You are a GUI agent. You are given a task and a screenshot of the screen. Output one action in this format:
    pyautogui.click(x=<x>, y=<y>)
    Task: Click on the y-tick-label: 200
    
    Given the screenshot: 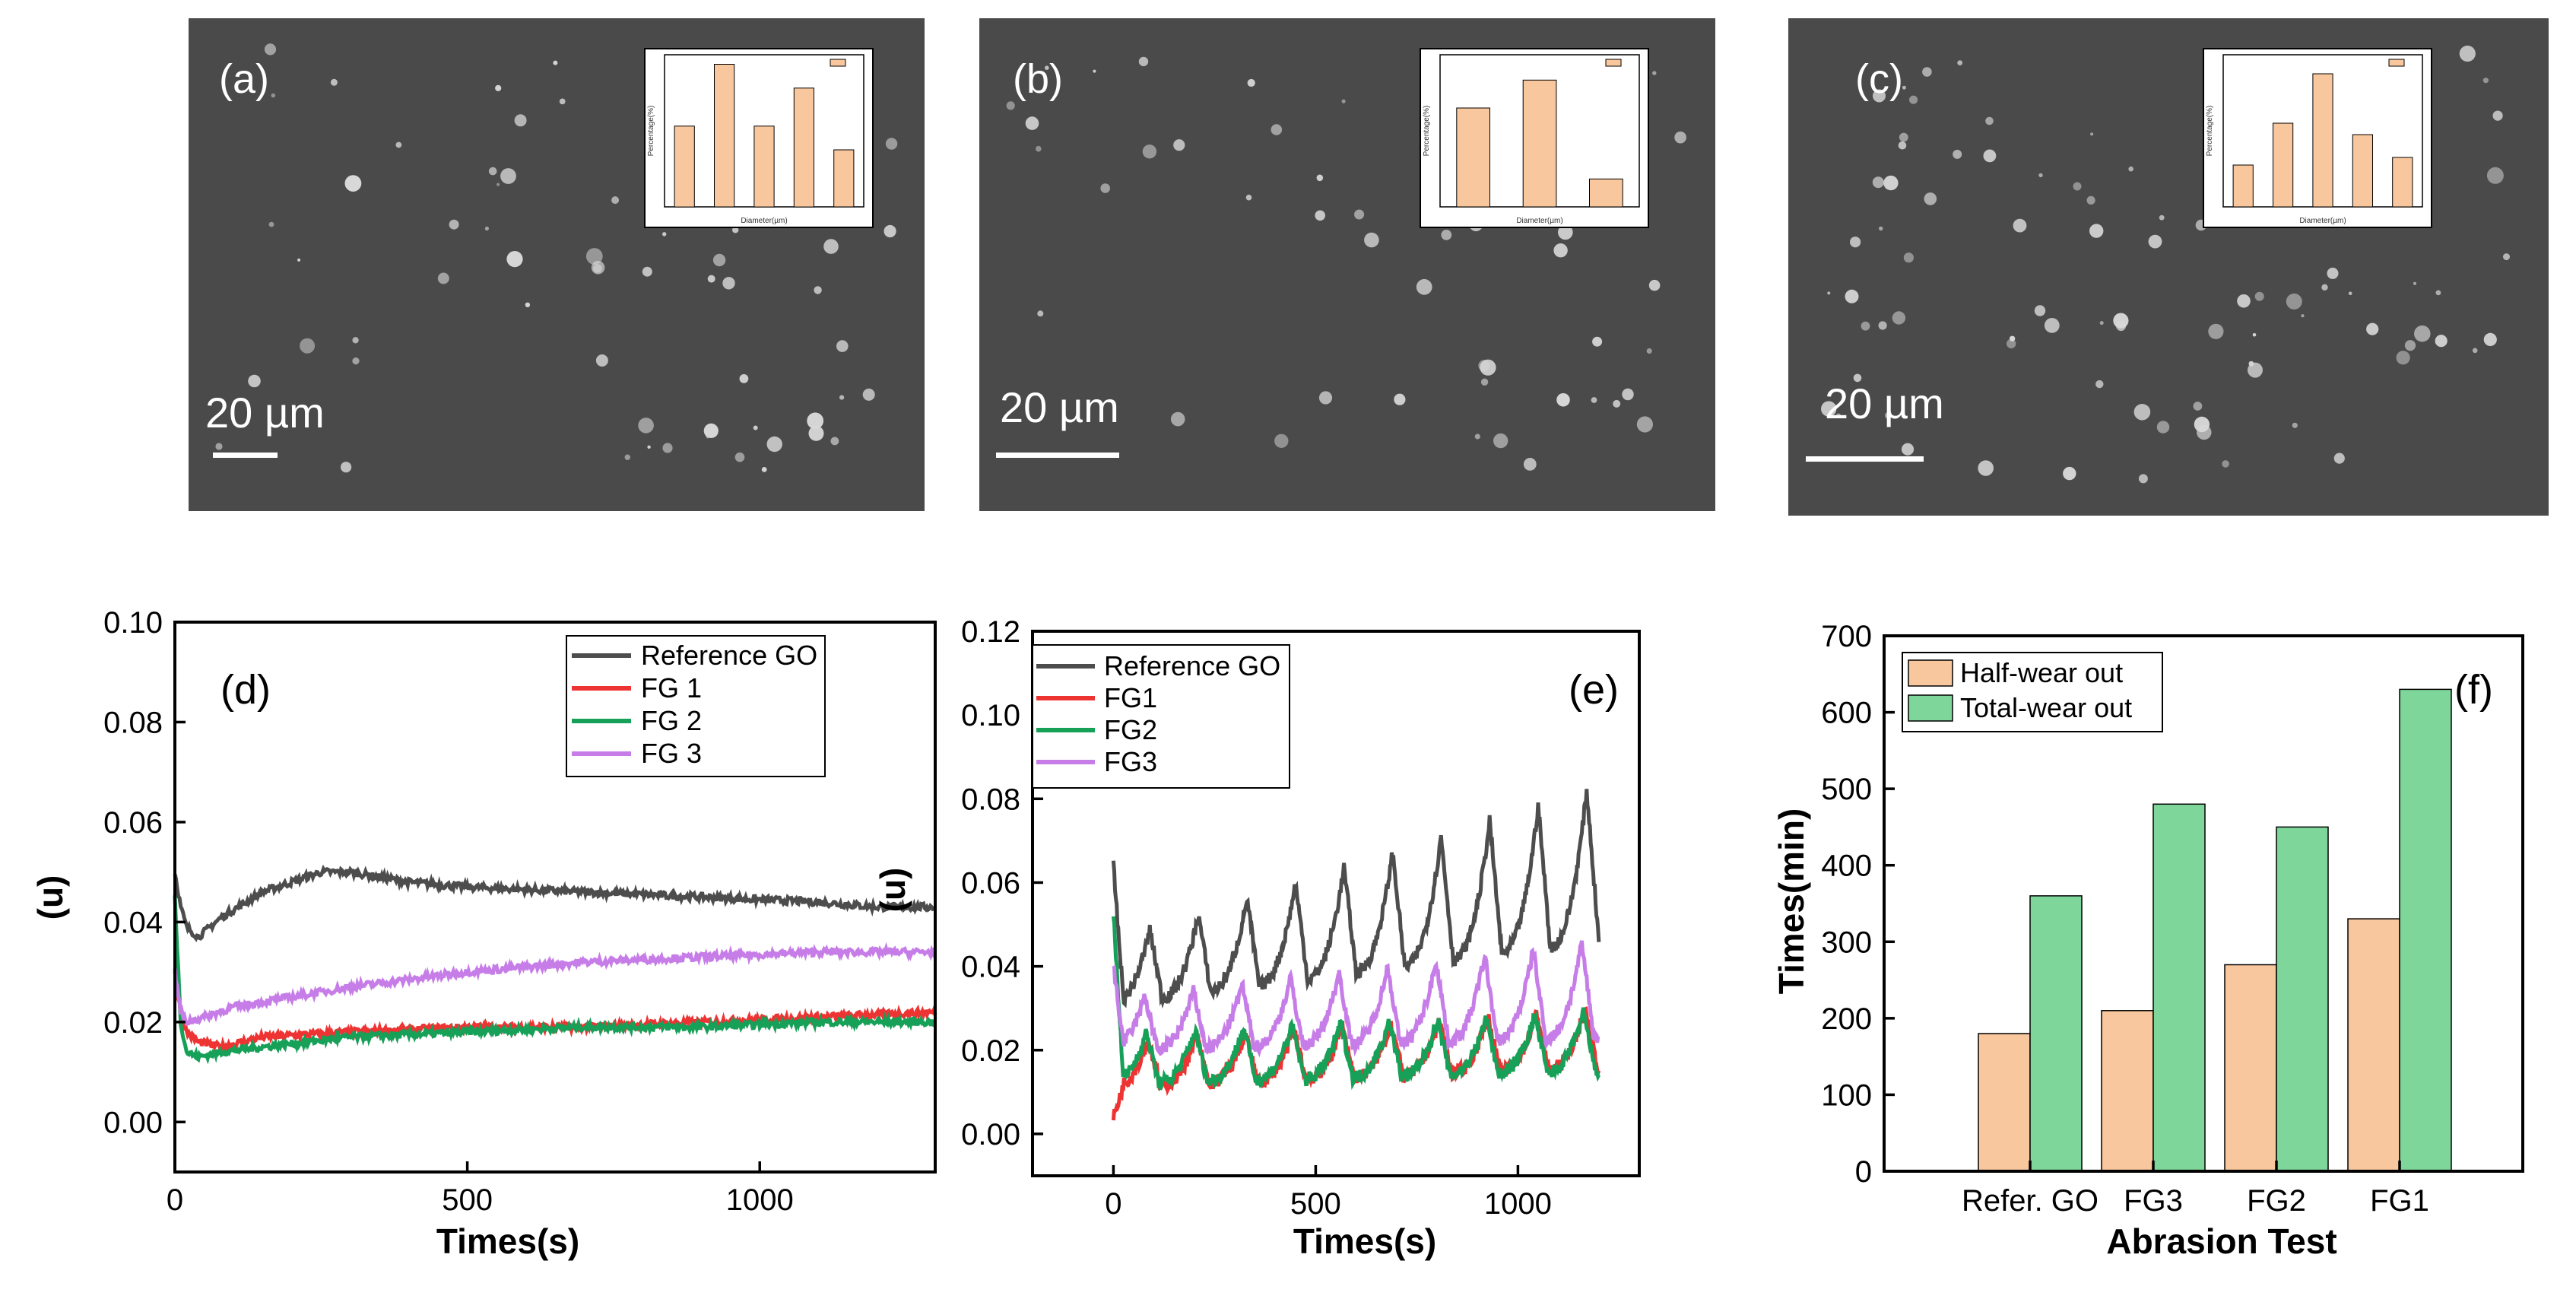 What is the action you would take?
    pyautogui.click(x=1847, y=1019)
    